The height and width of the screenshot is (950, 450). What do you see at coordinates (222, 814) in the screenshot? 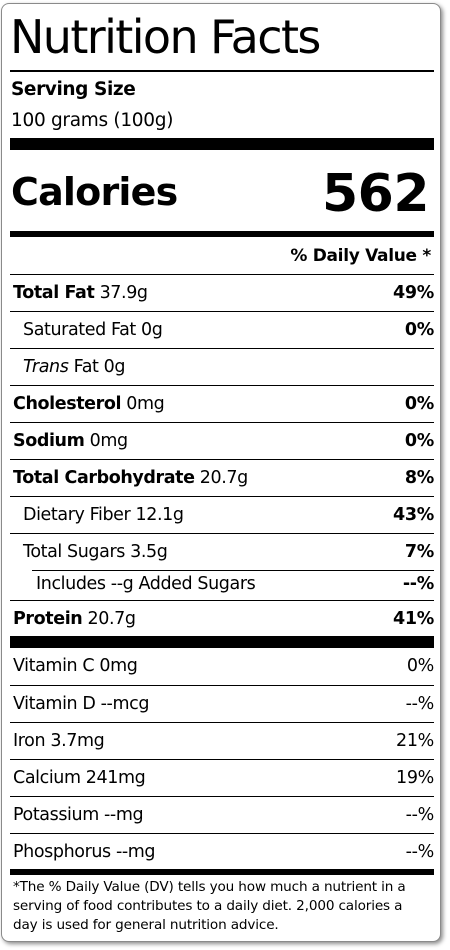
I see `vitamin-row-potassium: Potassium --mg --%` at bounding box center [222, 814].